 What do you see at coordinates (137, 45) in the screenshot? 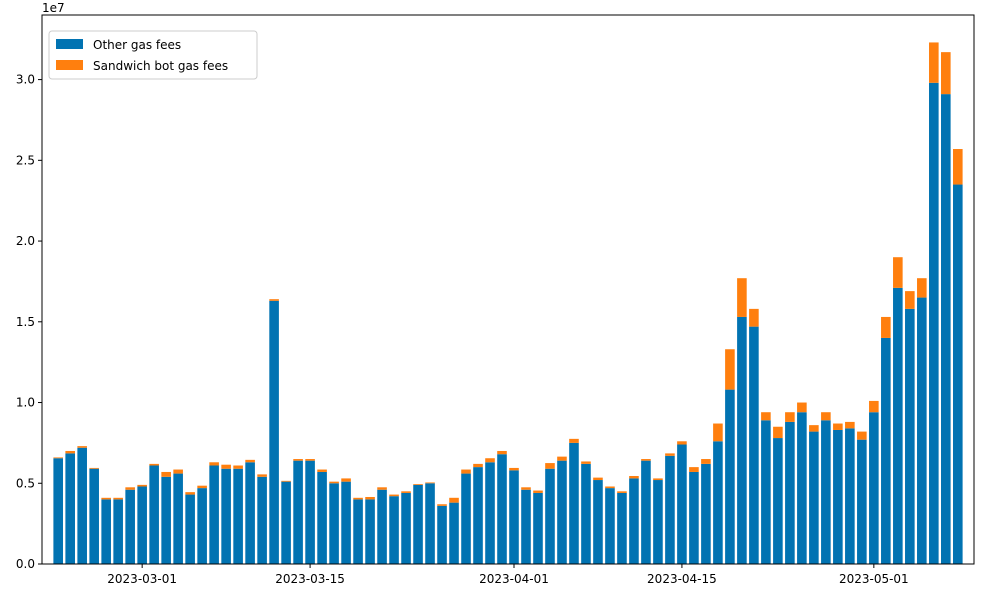
I see `legend-label: Other gas fees` at bounding box center [137, 45].